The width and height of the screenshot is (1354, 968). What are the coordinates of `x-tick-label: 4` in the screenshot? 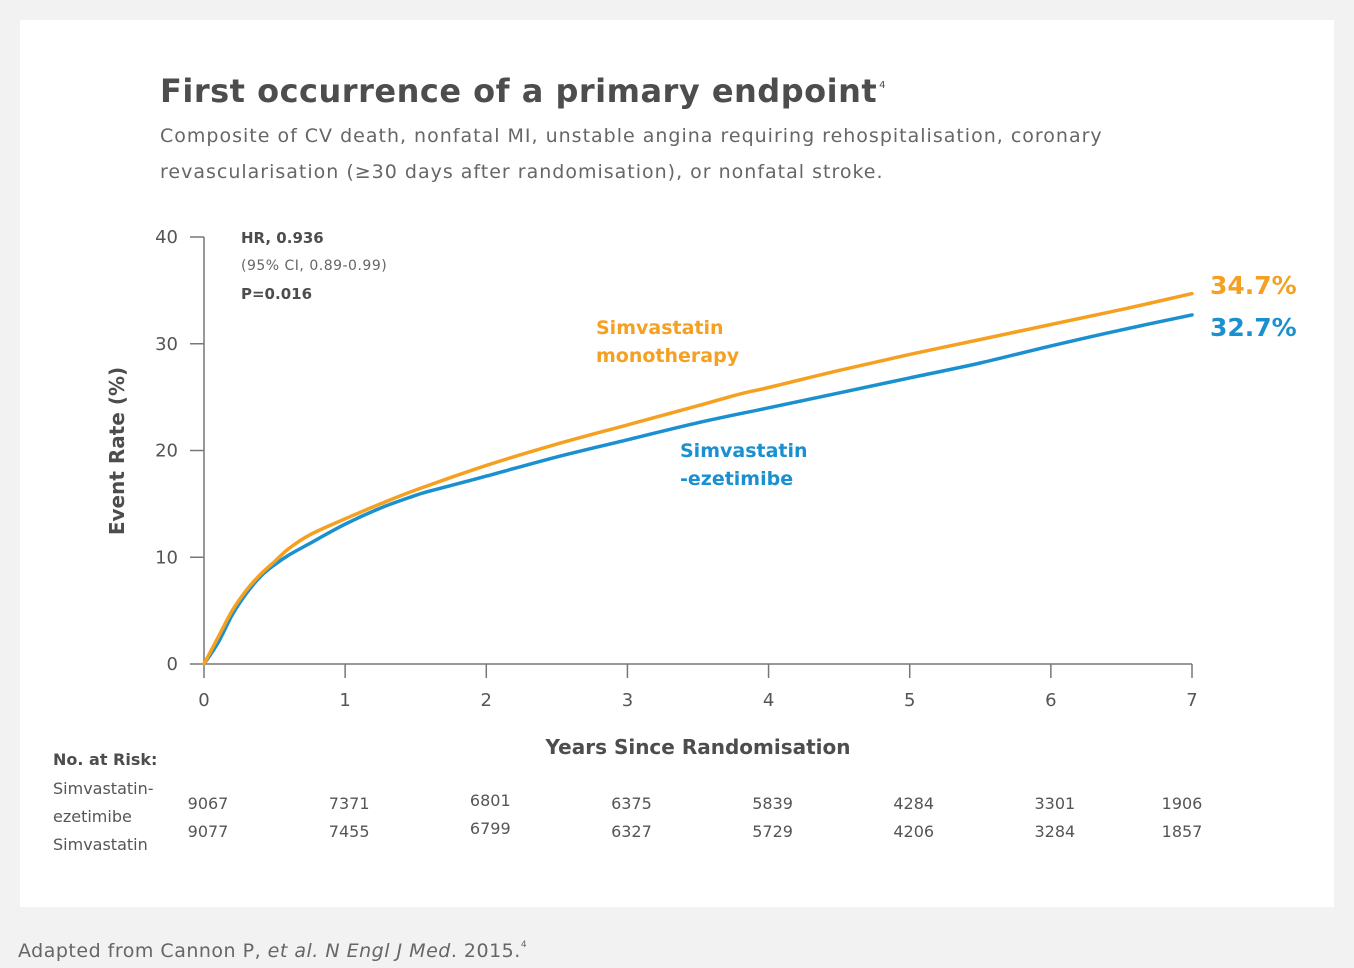 It's located at (768, 700).